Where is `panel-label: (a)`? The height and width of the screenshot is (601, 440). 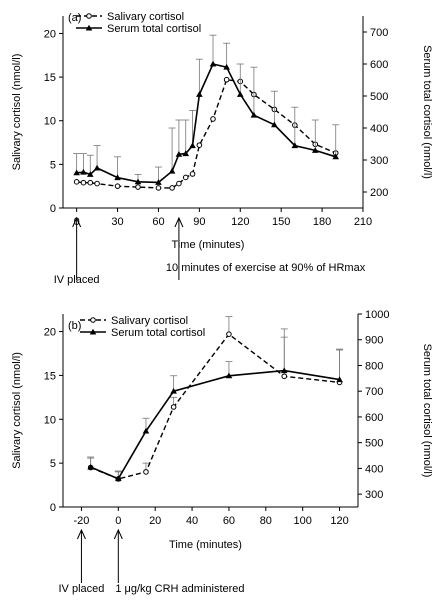
panel-label: (a) is located at coordinates (74, 18).